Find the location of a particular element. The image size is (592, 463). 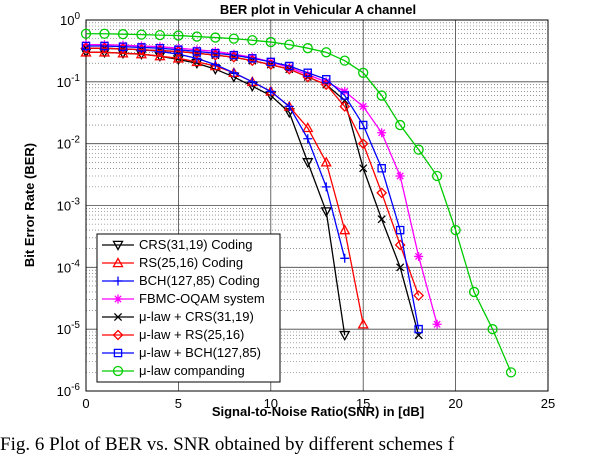

y-axis-label: Bit Error Rate (BER) is located at coordinates (29, 205).